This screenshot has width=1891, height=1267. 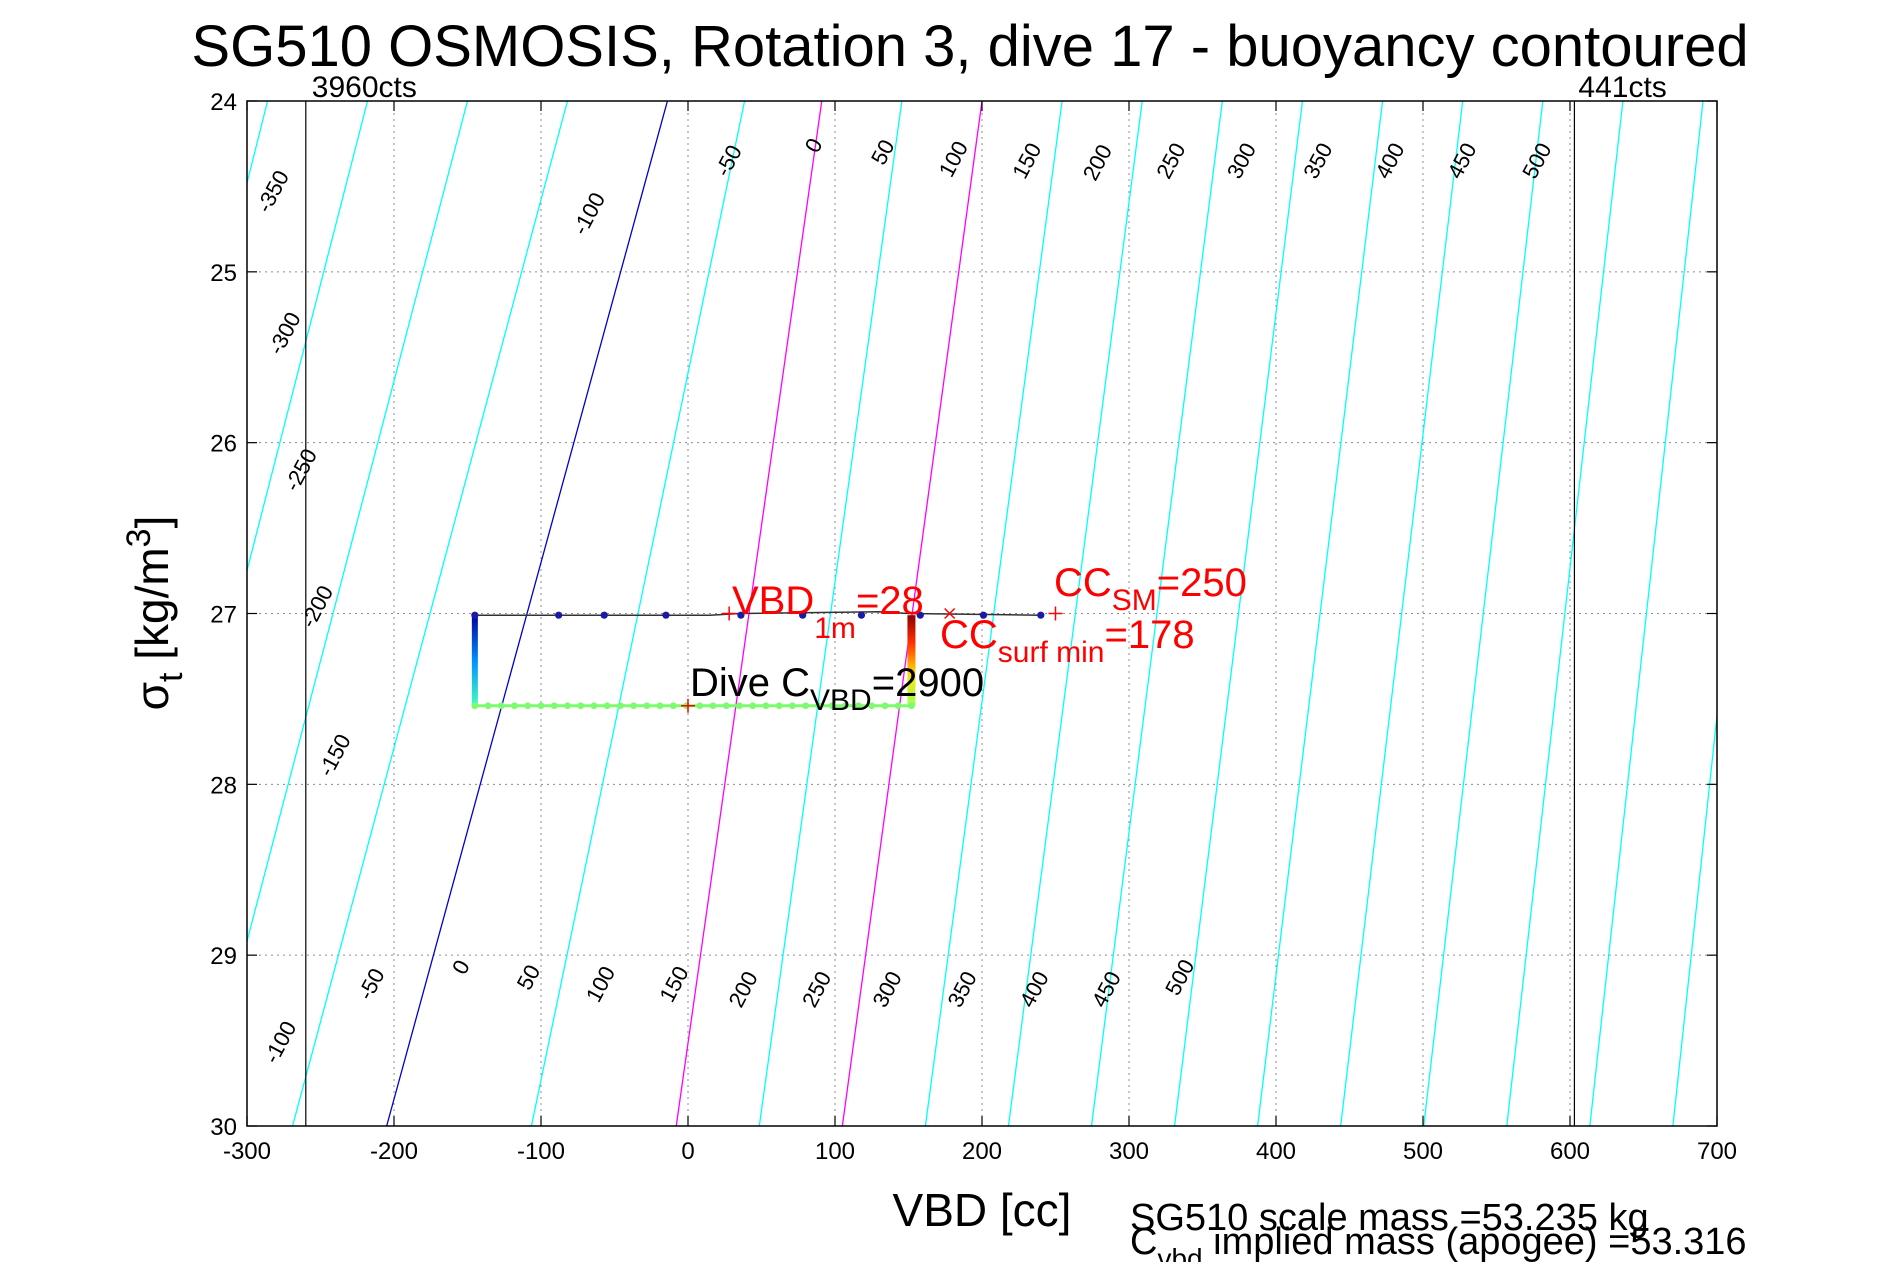 What do you see at coordinates (1389, 161) in the screenshot?
I see `contour-label: 400` at bounding box center [1389, 161].